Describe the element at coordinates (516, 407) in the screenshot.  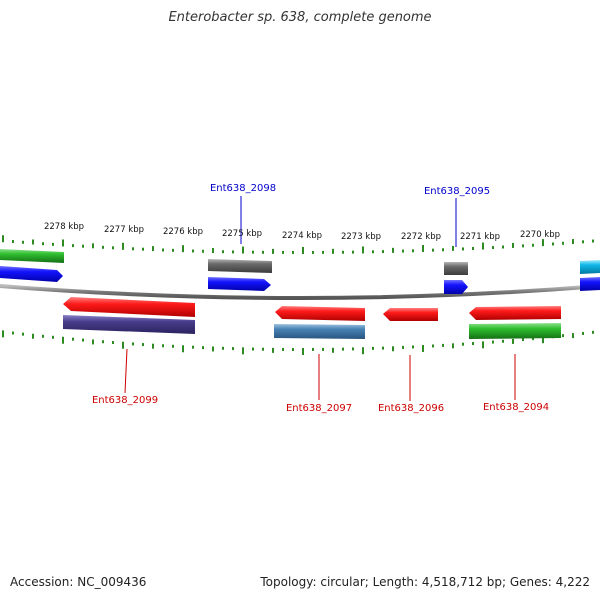
I see `gene-label: Ent638_2094` at that location.